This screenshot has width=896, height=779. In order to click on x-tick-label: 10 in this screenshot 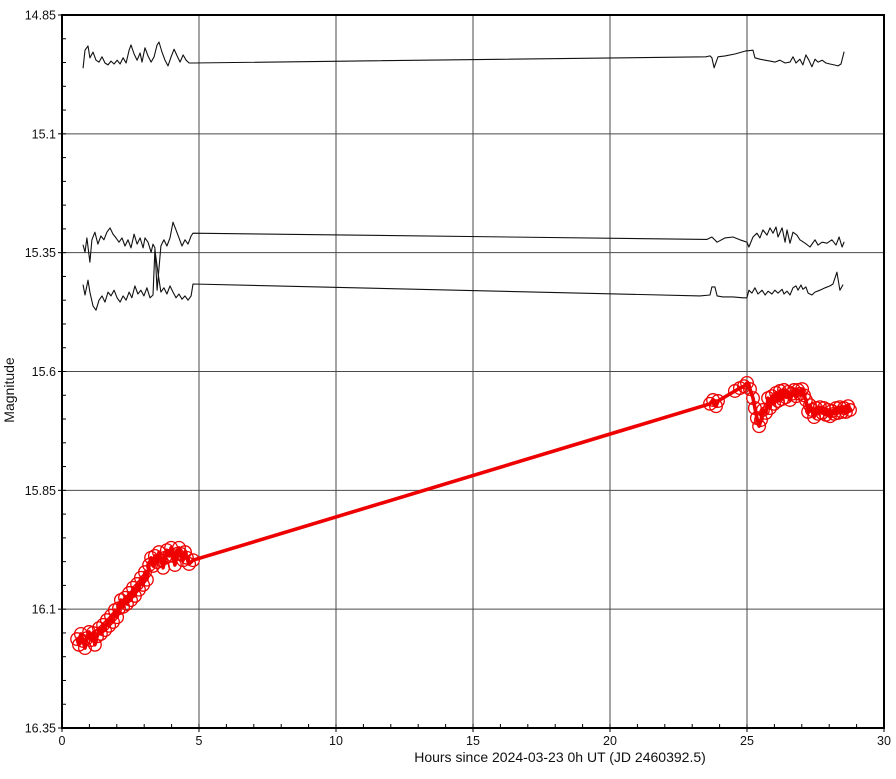, I will do `click(336, 741)`.